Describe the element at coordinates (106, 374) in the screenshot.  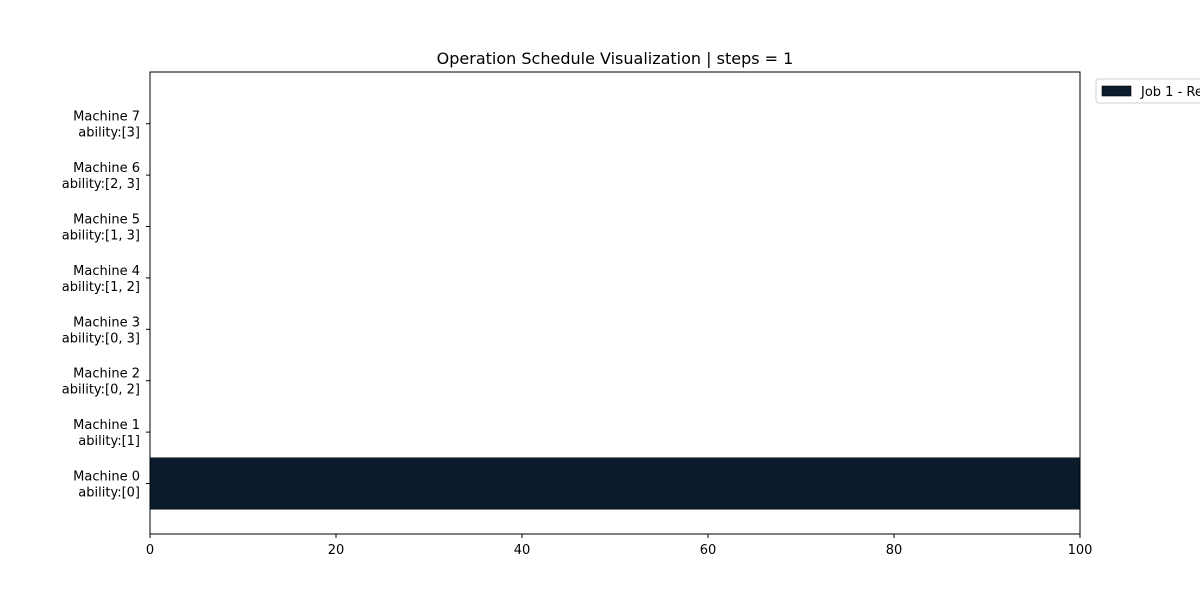
I see `y-tick-label-machine: Machine 2` at that location.